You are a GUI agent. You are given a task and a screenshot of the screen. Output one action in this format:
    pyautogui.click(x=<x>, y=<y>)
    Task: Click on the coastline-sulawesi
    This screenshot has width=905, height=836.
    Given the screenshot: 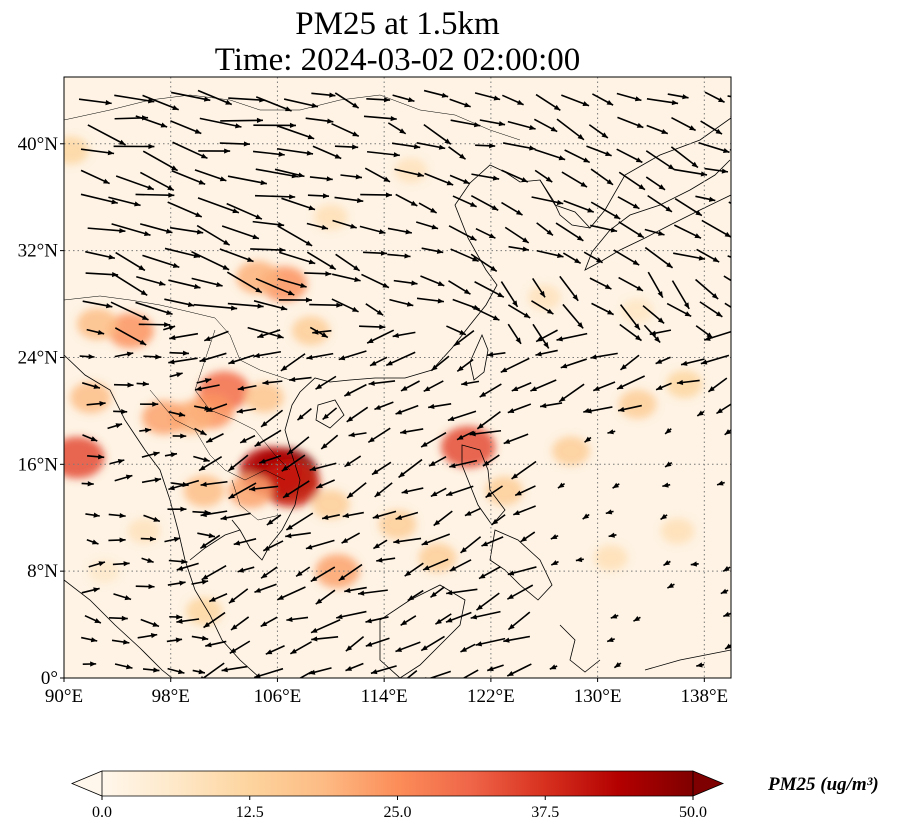 What is the action you would take?
    pyautogui.click(x=580, y=648)
    